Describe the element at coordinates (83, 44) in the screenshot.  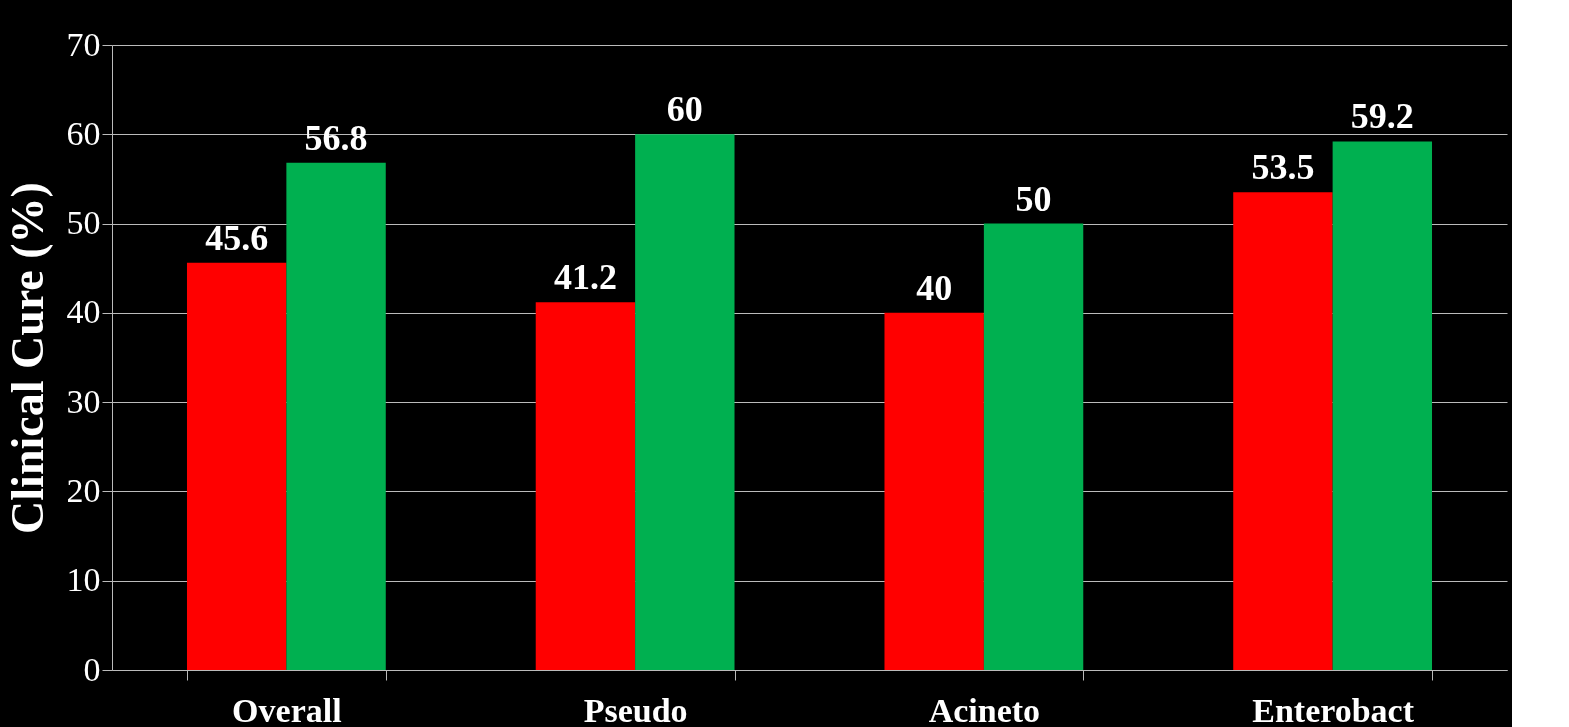
I see `y-tick-label: 70` at that location.